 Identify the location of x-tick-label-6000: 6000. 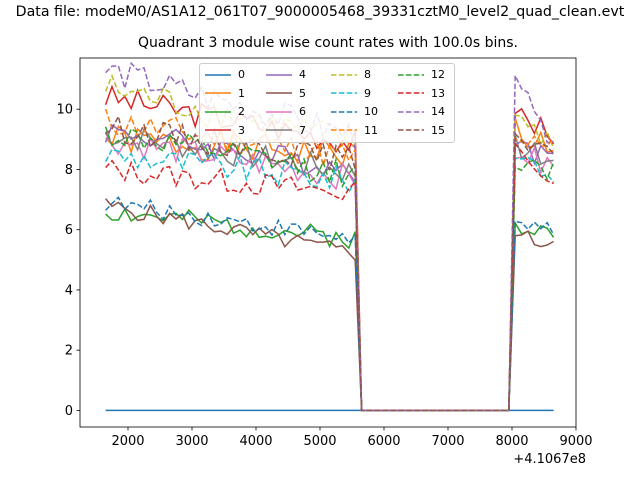
(383, 441).